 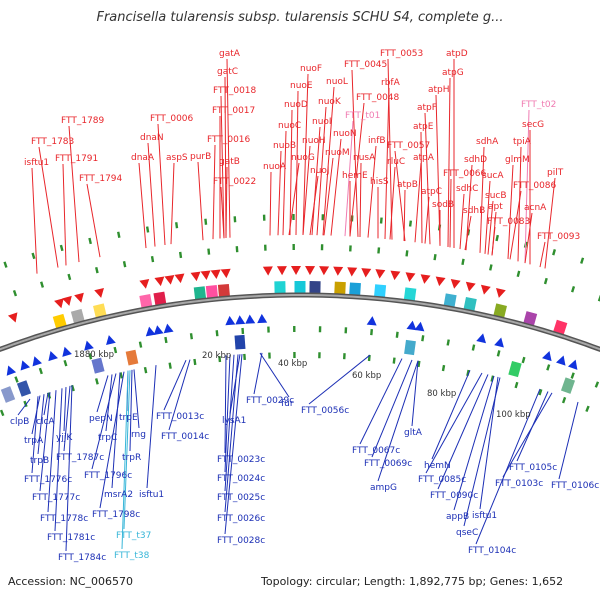 What do you see at coordinates (34, 441) in the screenshot?
I see `reverse-gene-label: trpA` at bounding box center [34, 441].